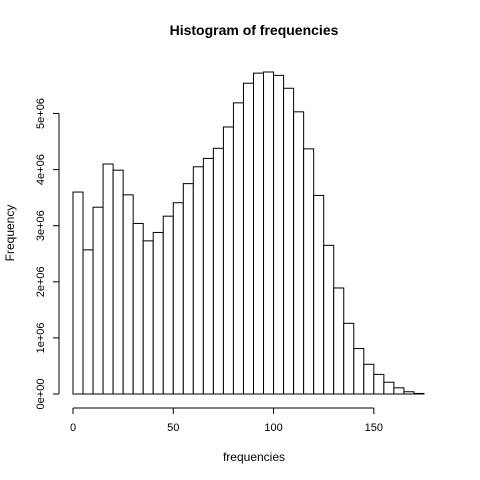 The image size is (480, 480). What do you see at coordinates (273, 428) in the screenshot?
I see `x-tick-label: 100` at bounding box center [273, 428].